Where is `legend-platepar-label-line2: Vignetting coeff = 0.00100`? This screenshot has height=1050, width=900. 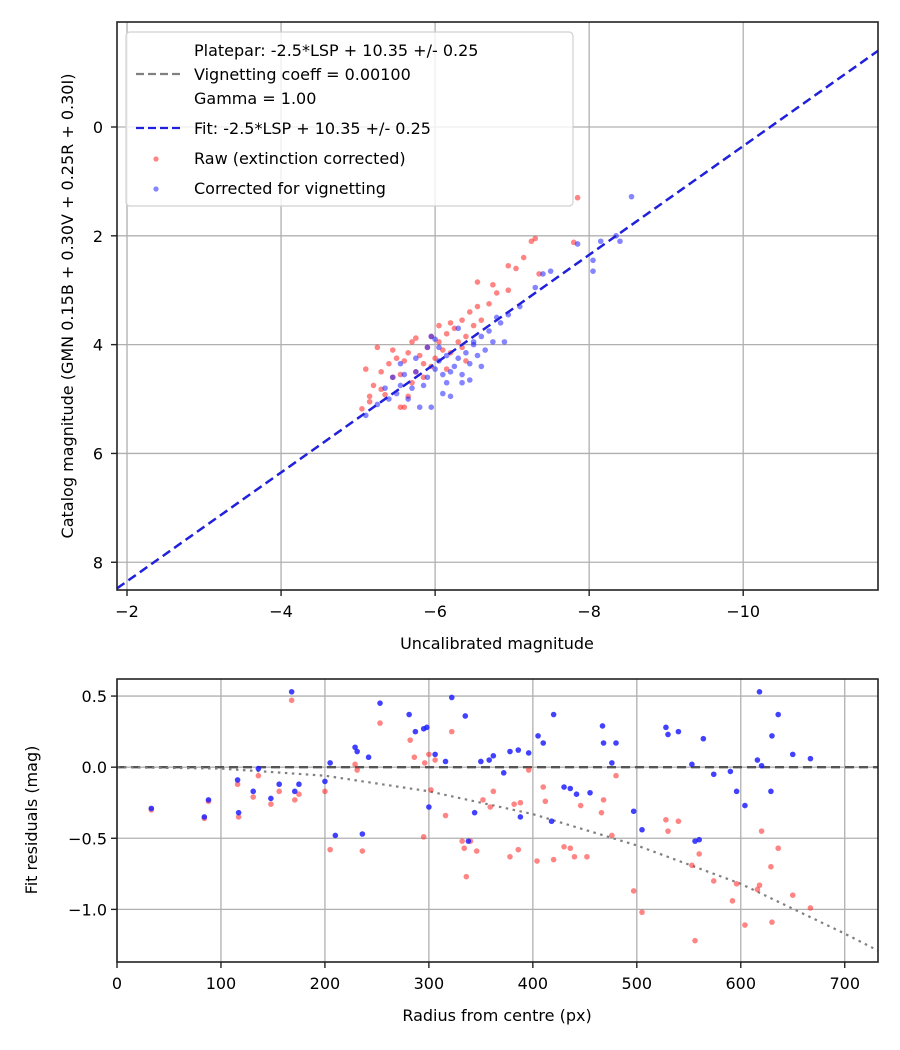
legend-platepar-label-line2: Vignetting coeff = 0.00100 is located at coordinates (302, 74).